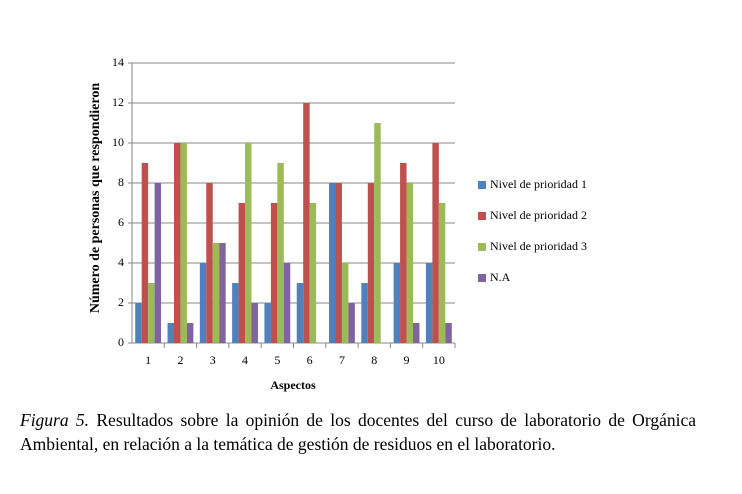 The width and height of the screenshot is (742, 494). I want to click on y-tick-label: 8, so click(121, 182).